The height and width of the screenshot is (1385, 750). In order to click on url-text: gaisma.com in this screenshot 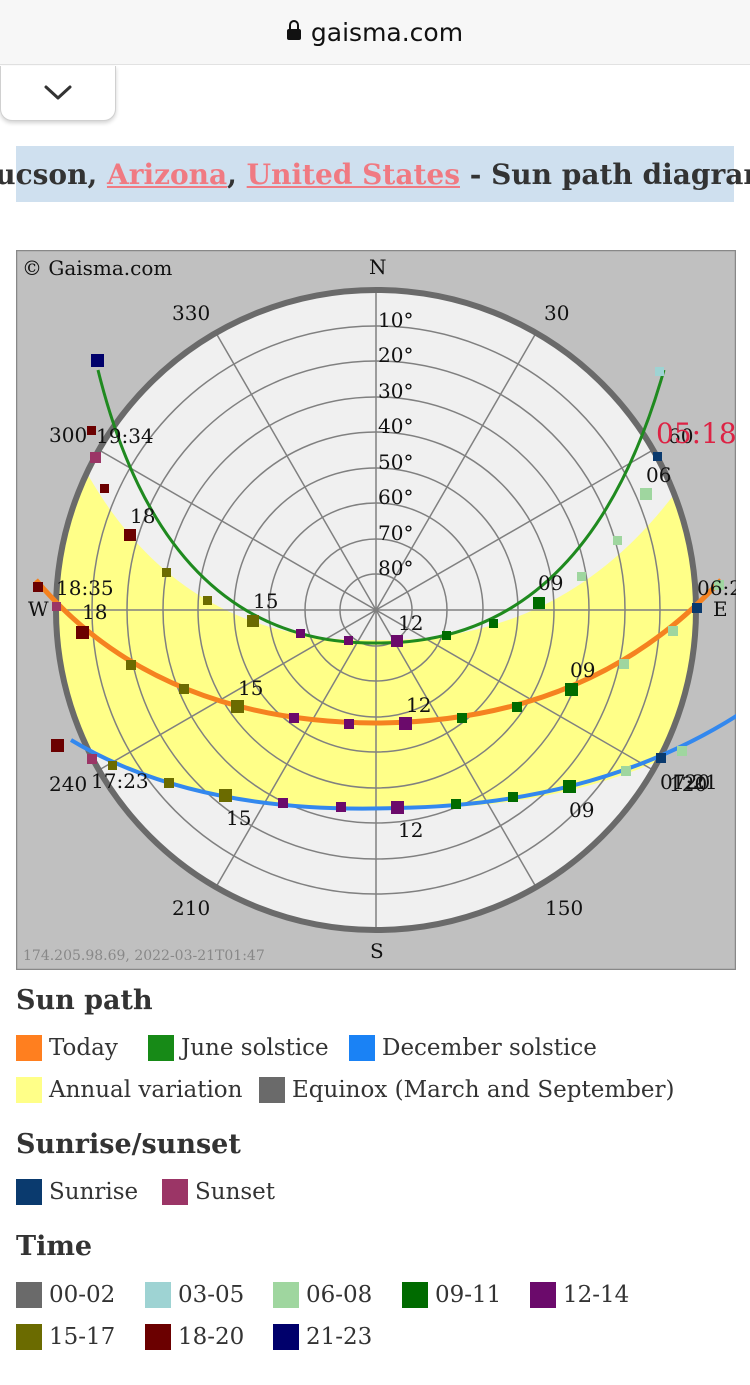, I will do `click(387, 32)`.